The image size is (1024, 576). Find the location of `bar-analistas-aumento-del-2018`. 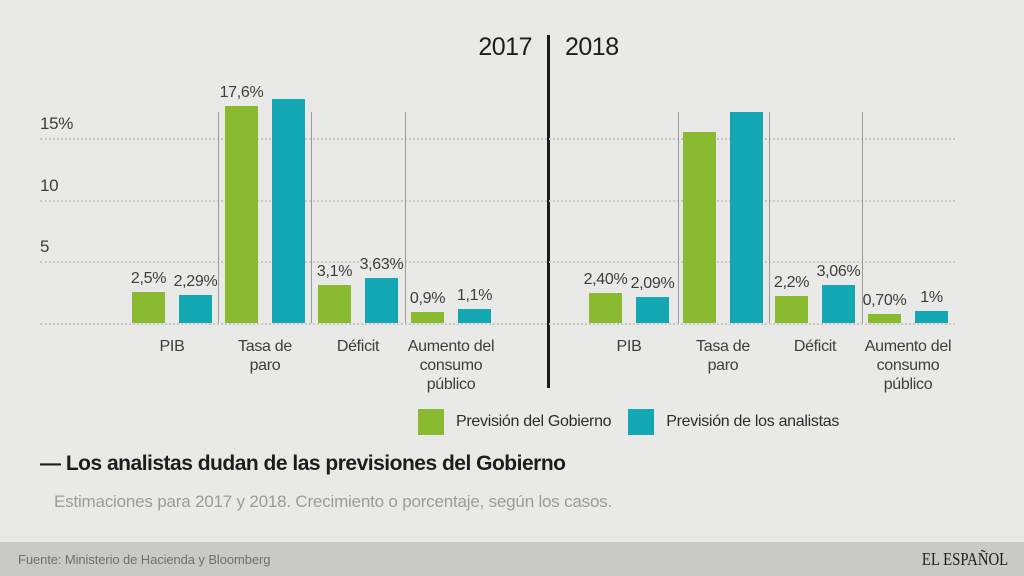

bar-analistas-aumento-del-2018 is located at coordinates (931, 317).